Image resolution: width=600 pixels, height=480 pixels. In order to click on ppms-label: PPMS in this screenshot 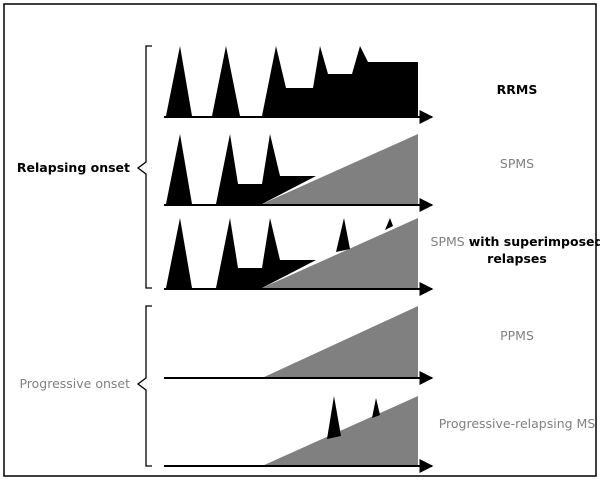, I will do `click(517, 335)`.